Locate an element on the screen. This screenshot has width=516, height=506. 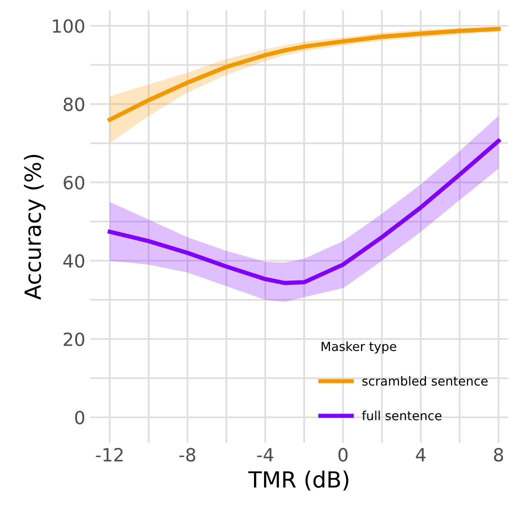
y-tick-label: 0 is located at coordinates (79, 417).